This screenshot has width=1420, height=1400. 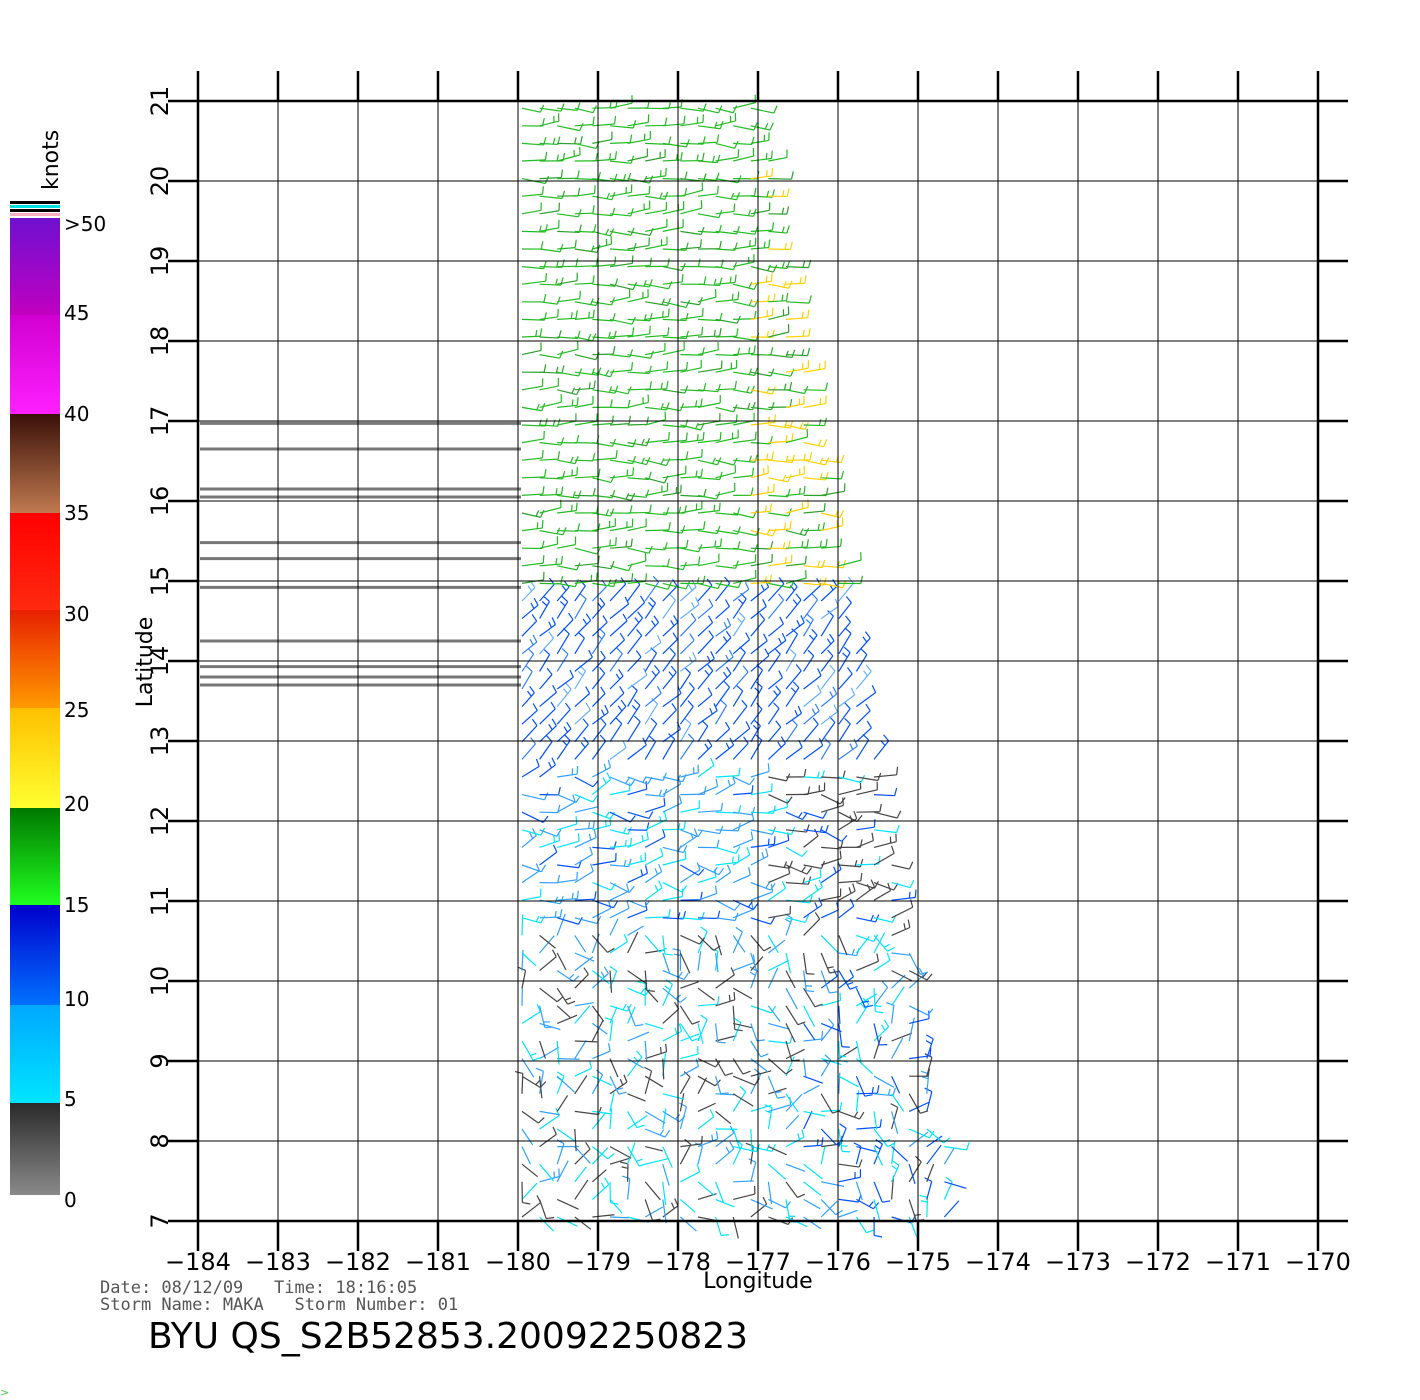 I want to click on corner-glyph: >, so click(x=5, y=1392).